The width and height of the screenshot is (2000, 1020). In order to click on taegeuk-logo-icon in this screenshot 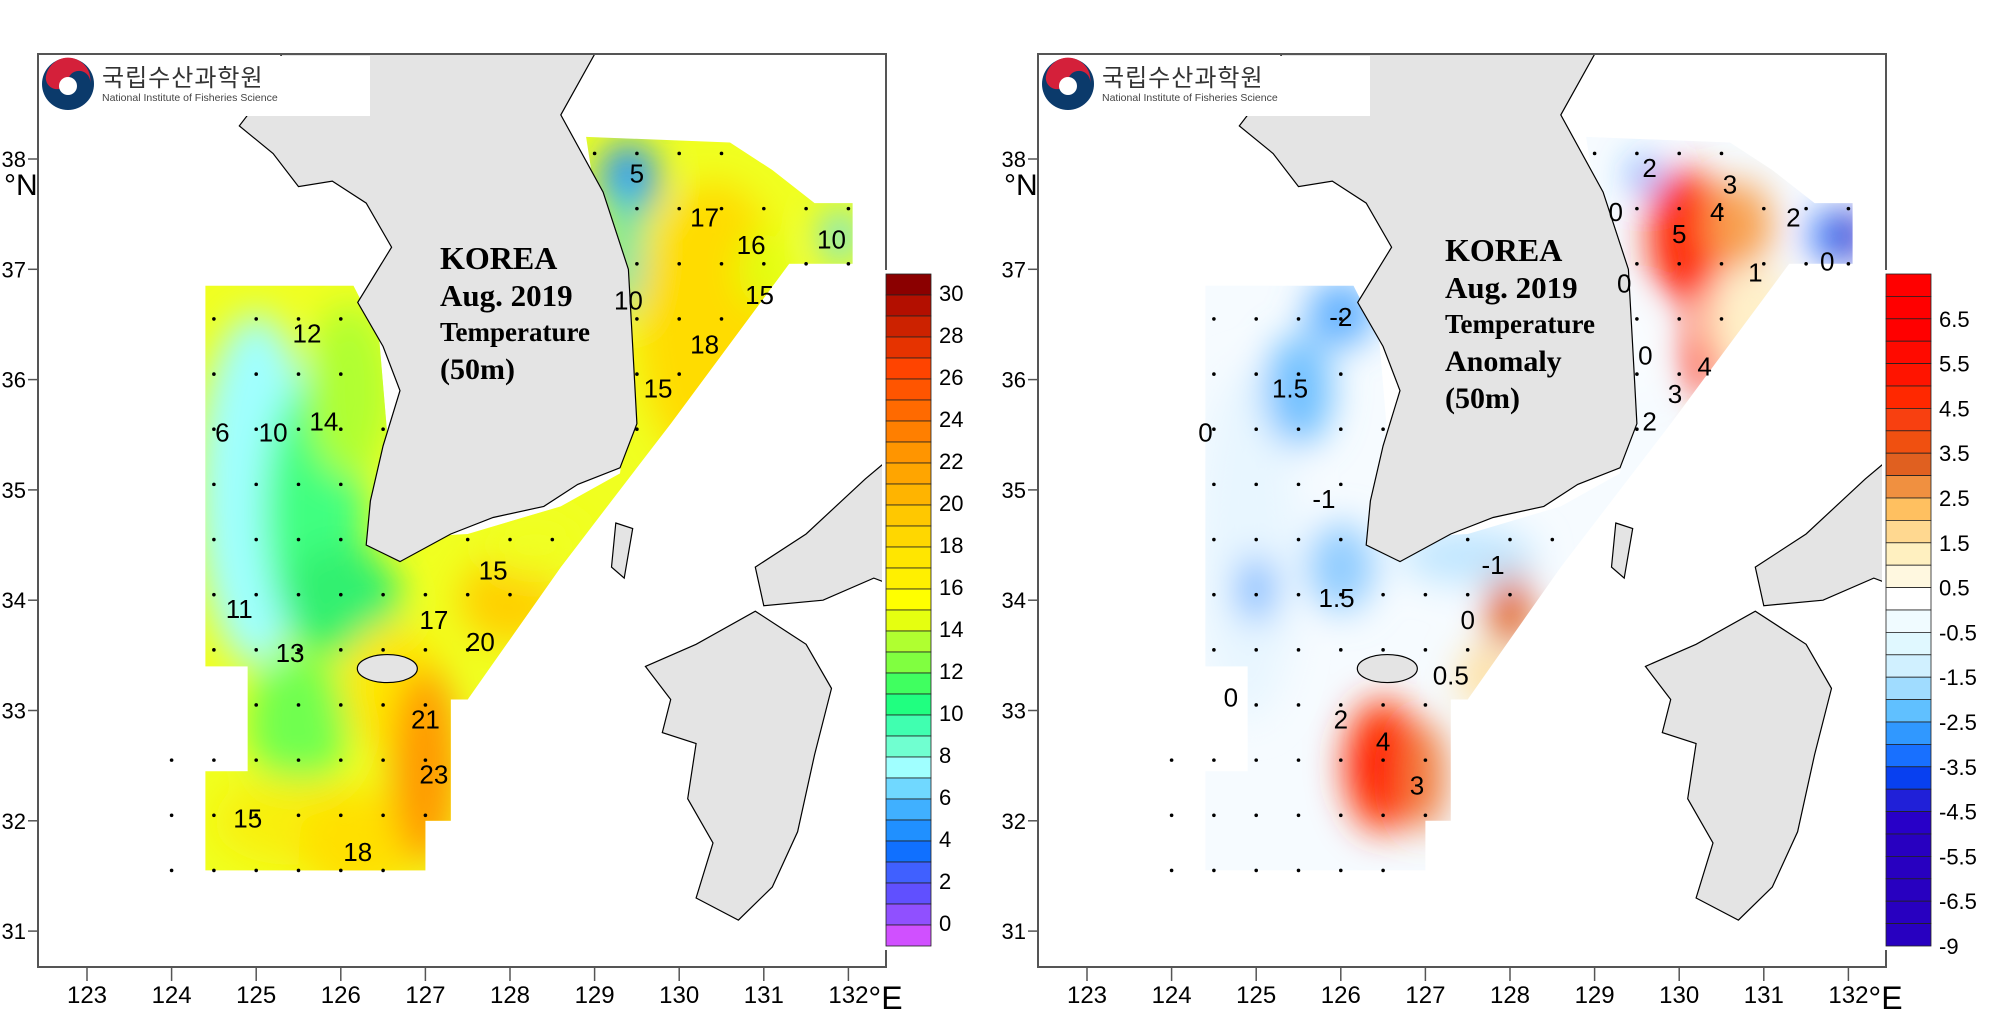, I will do `click(1068, 83)`.